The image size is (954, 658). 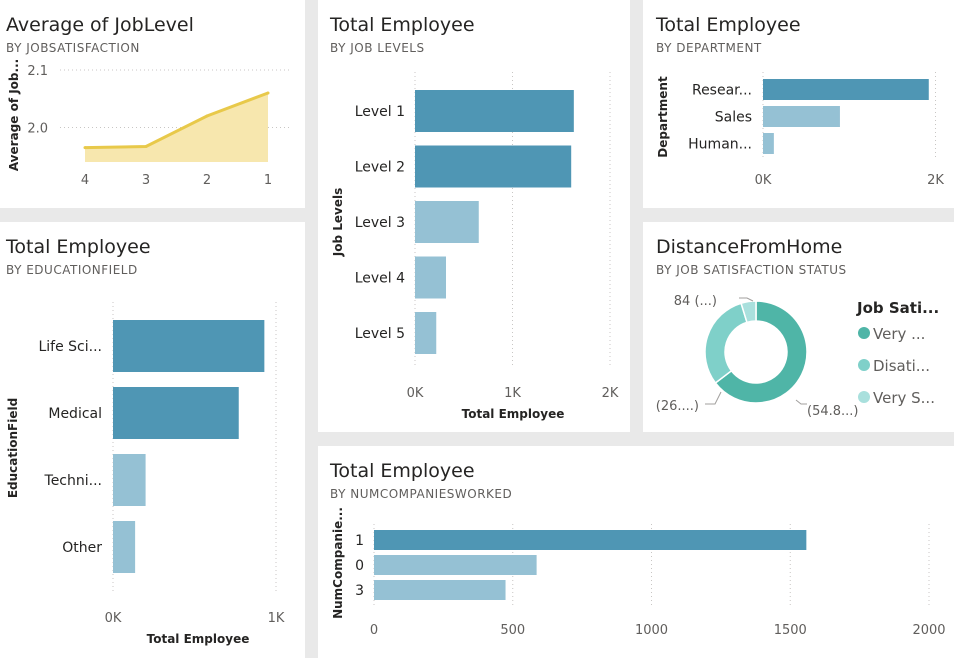 What do you see at coordinates (146, 180) in the screenshot?
I see `x-tick-label: 3` at bounding box center [146, 180].